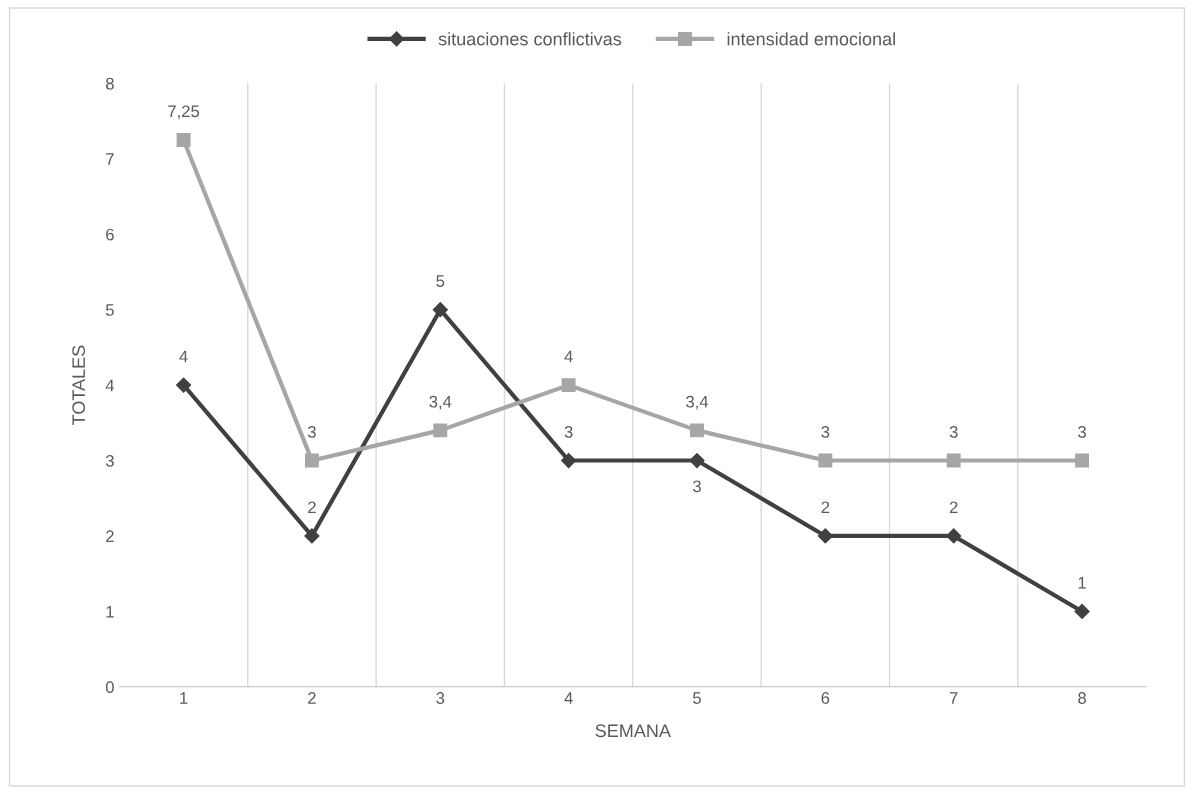  I want to click on y-tick-label: 1, so click(110, 611).